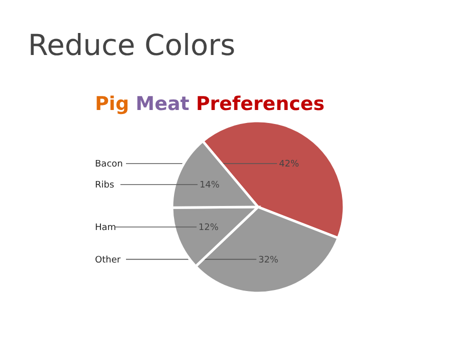  I want to click on slice-label: Other, so click(108, 260).